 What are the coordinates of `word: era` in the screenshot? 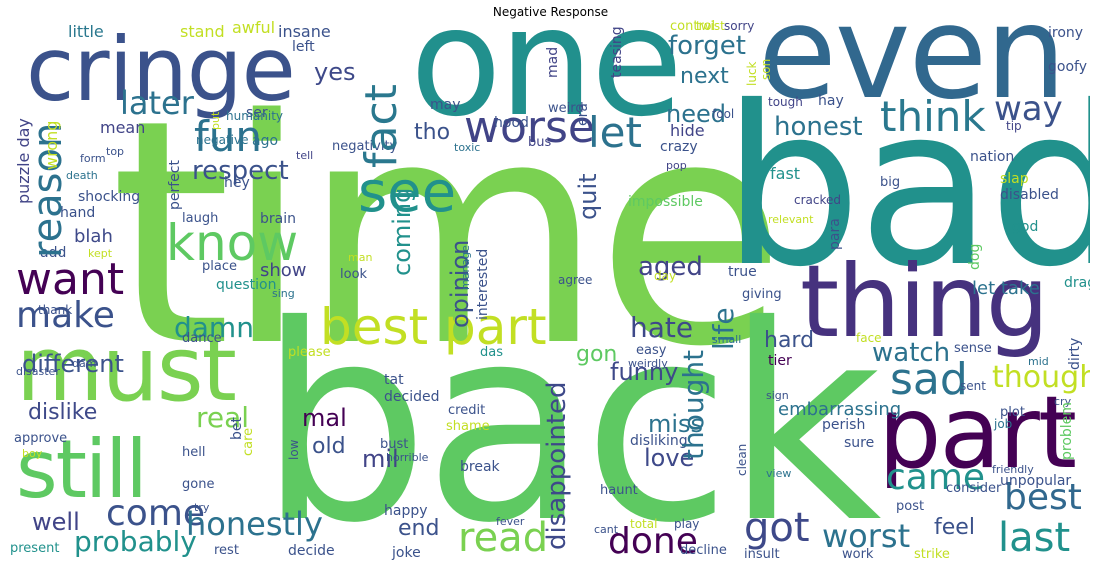 It's located at (583, 114).